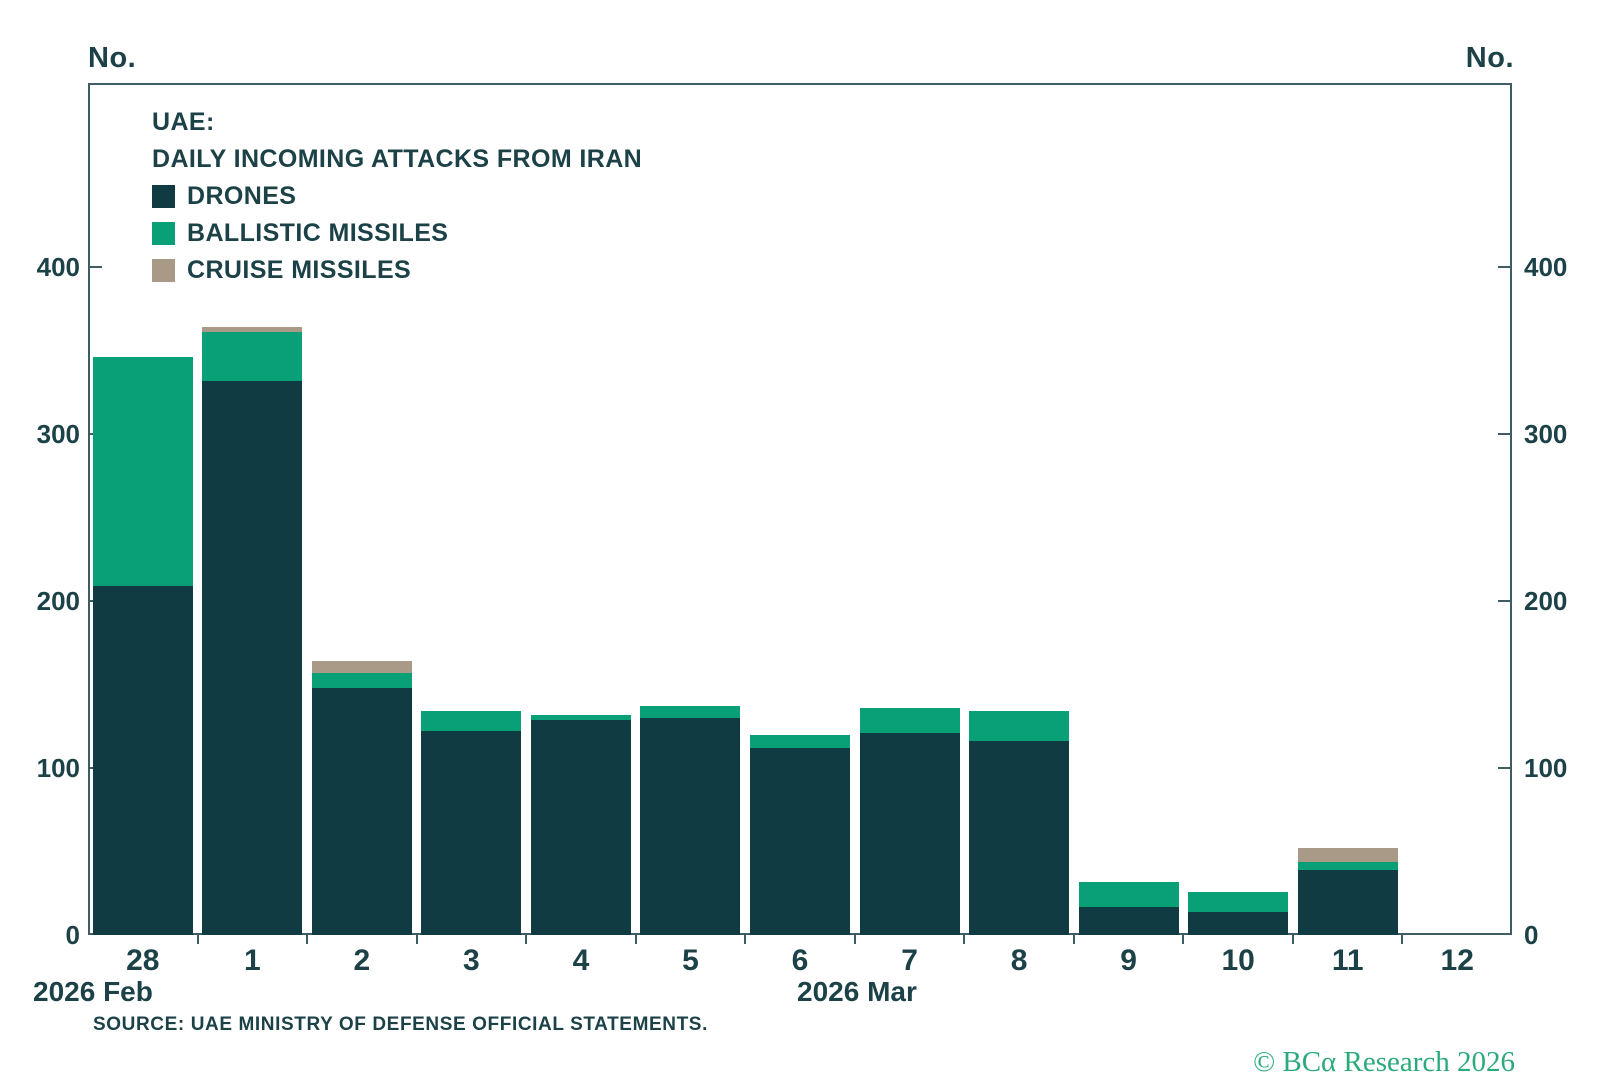 The height and width of the screenshot is (1080, 1600). Describe the element at coordinates (1128, 960) in the screenshot. I see `x-axis-day-label: 9` at that location.